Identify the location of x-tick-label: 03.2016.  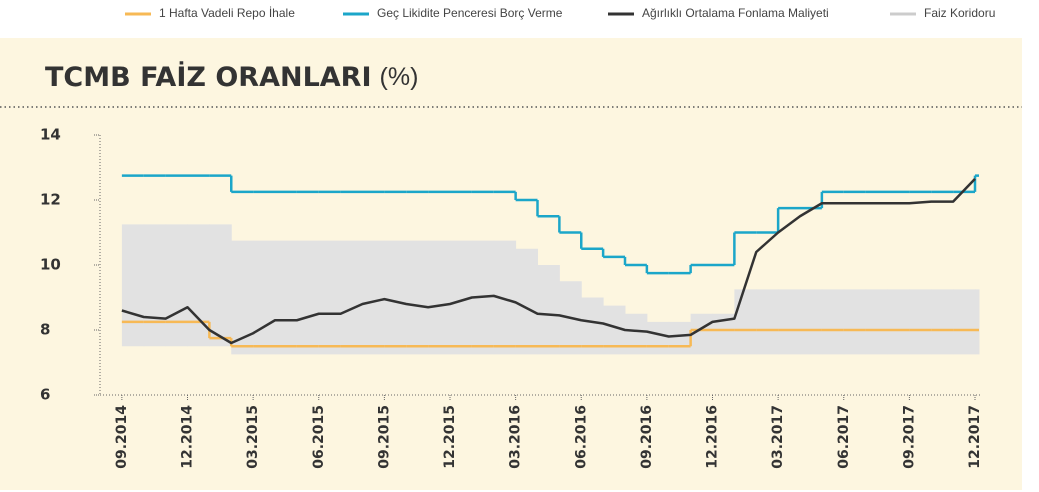
(516, 437).